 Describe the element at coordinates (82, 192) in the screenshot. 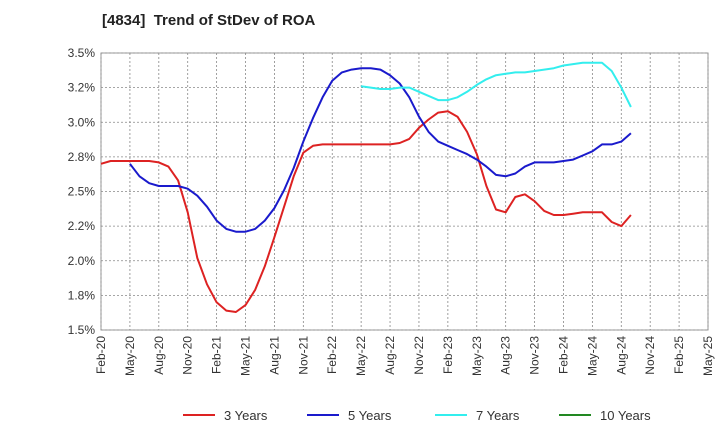

I see `y-tick-label: 2.5%` at that location.